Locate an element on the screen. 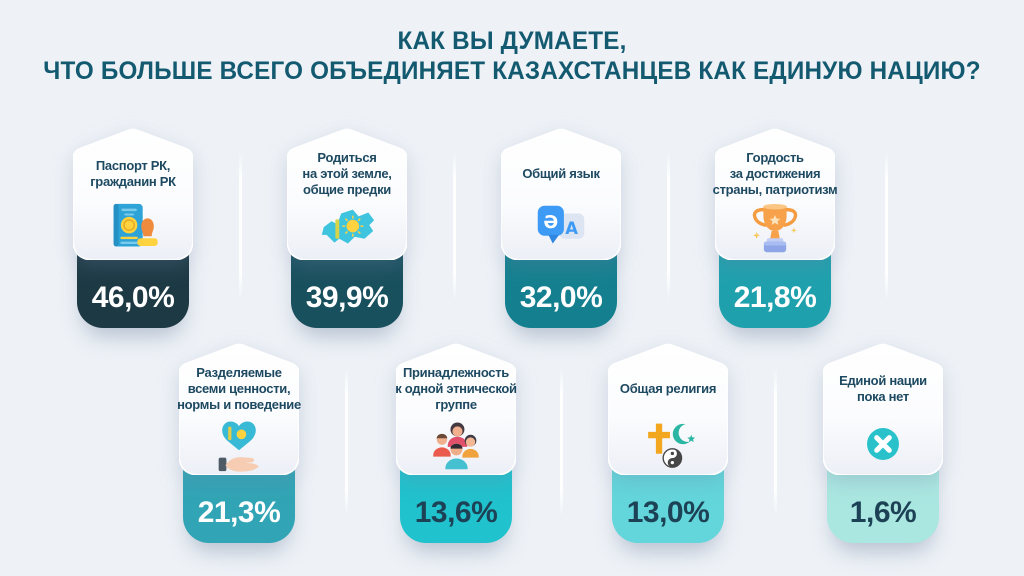 This screenshot has height=576, width=1024. card-label: Родиться на этой земле, общие предки is located at coordinates (347, 173).